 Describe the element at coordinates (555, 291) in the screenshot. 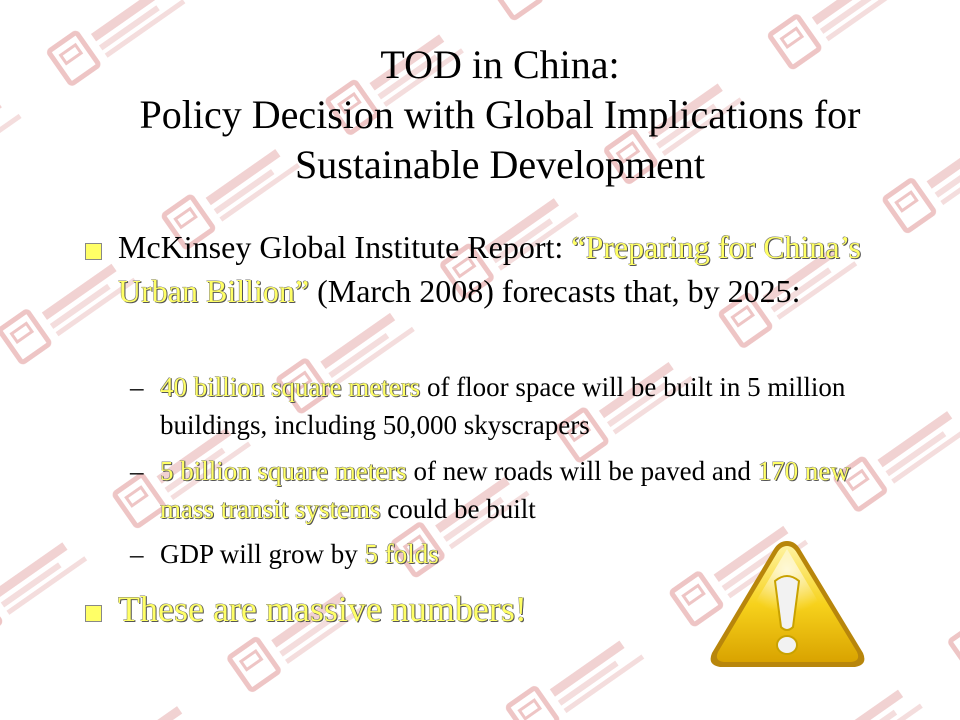

I see `bullet1-suffix: (March 2008) forecasts that, by 2025:` at that location.